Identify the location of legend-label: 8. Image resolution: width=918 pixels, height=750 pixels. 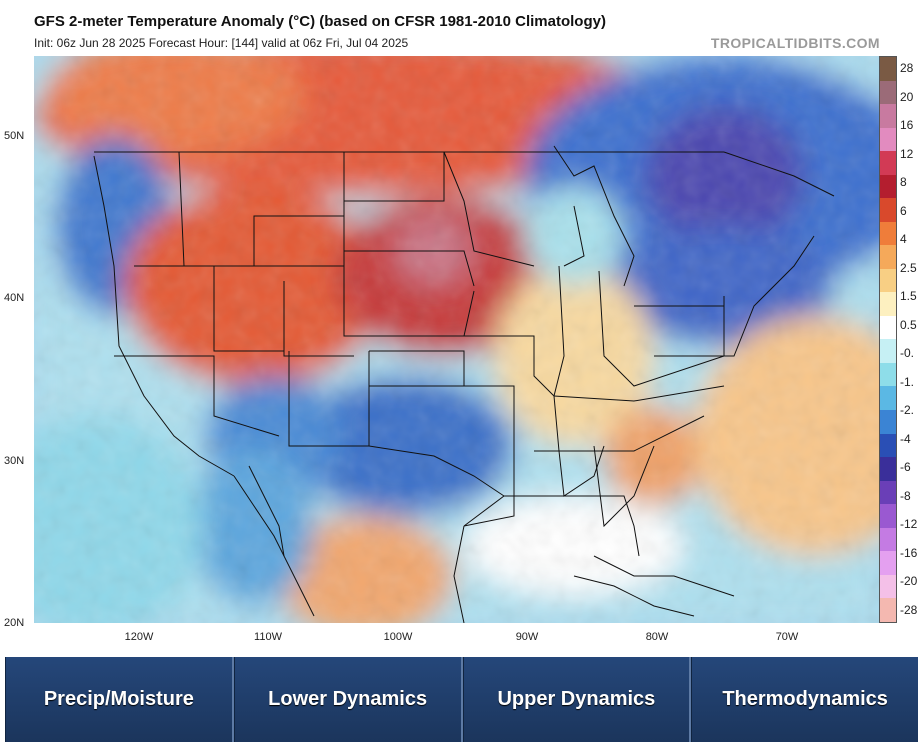
(903, 182).